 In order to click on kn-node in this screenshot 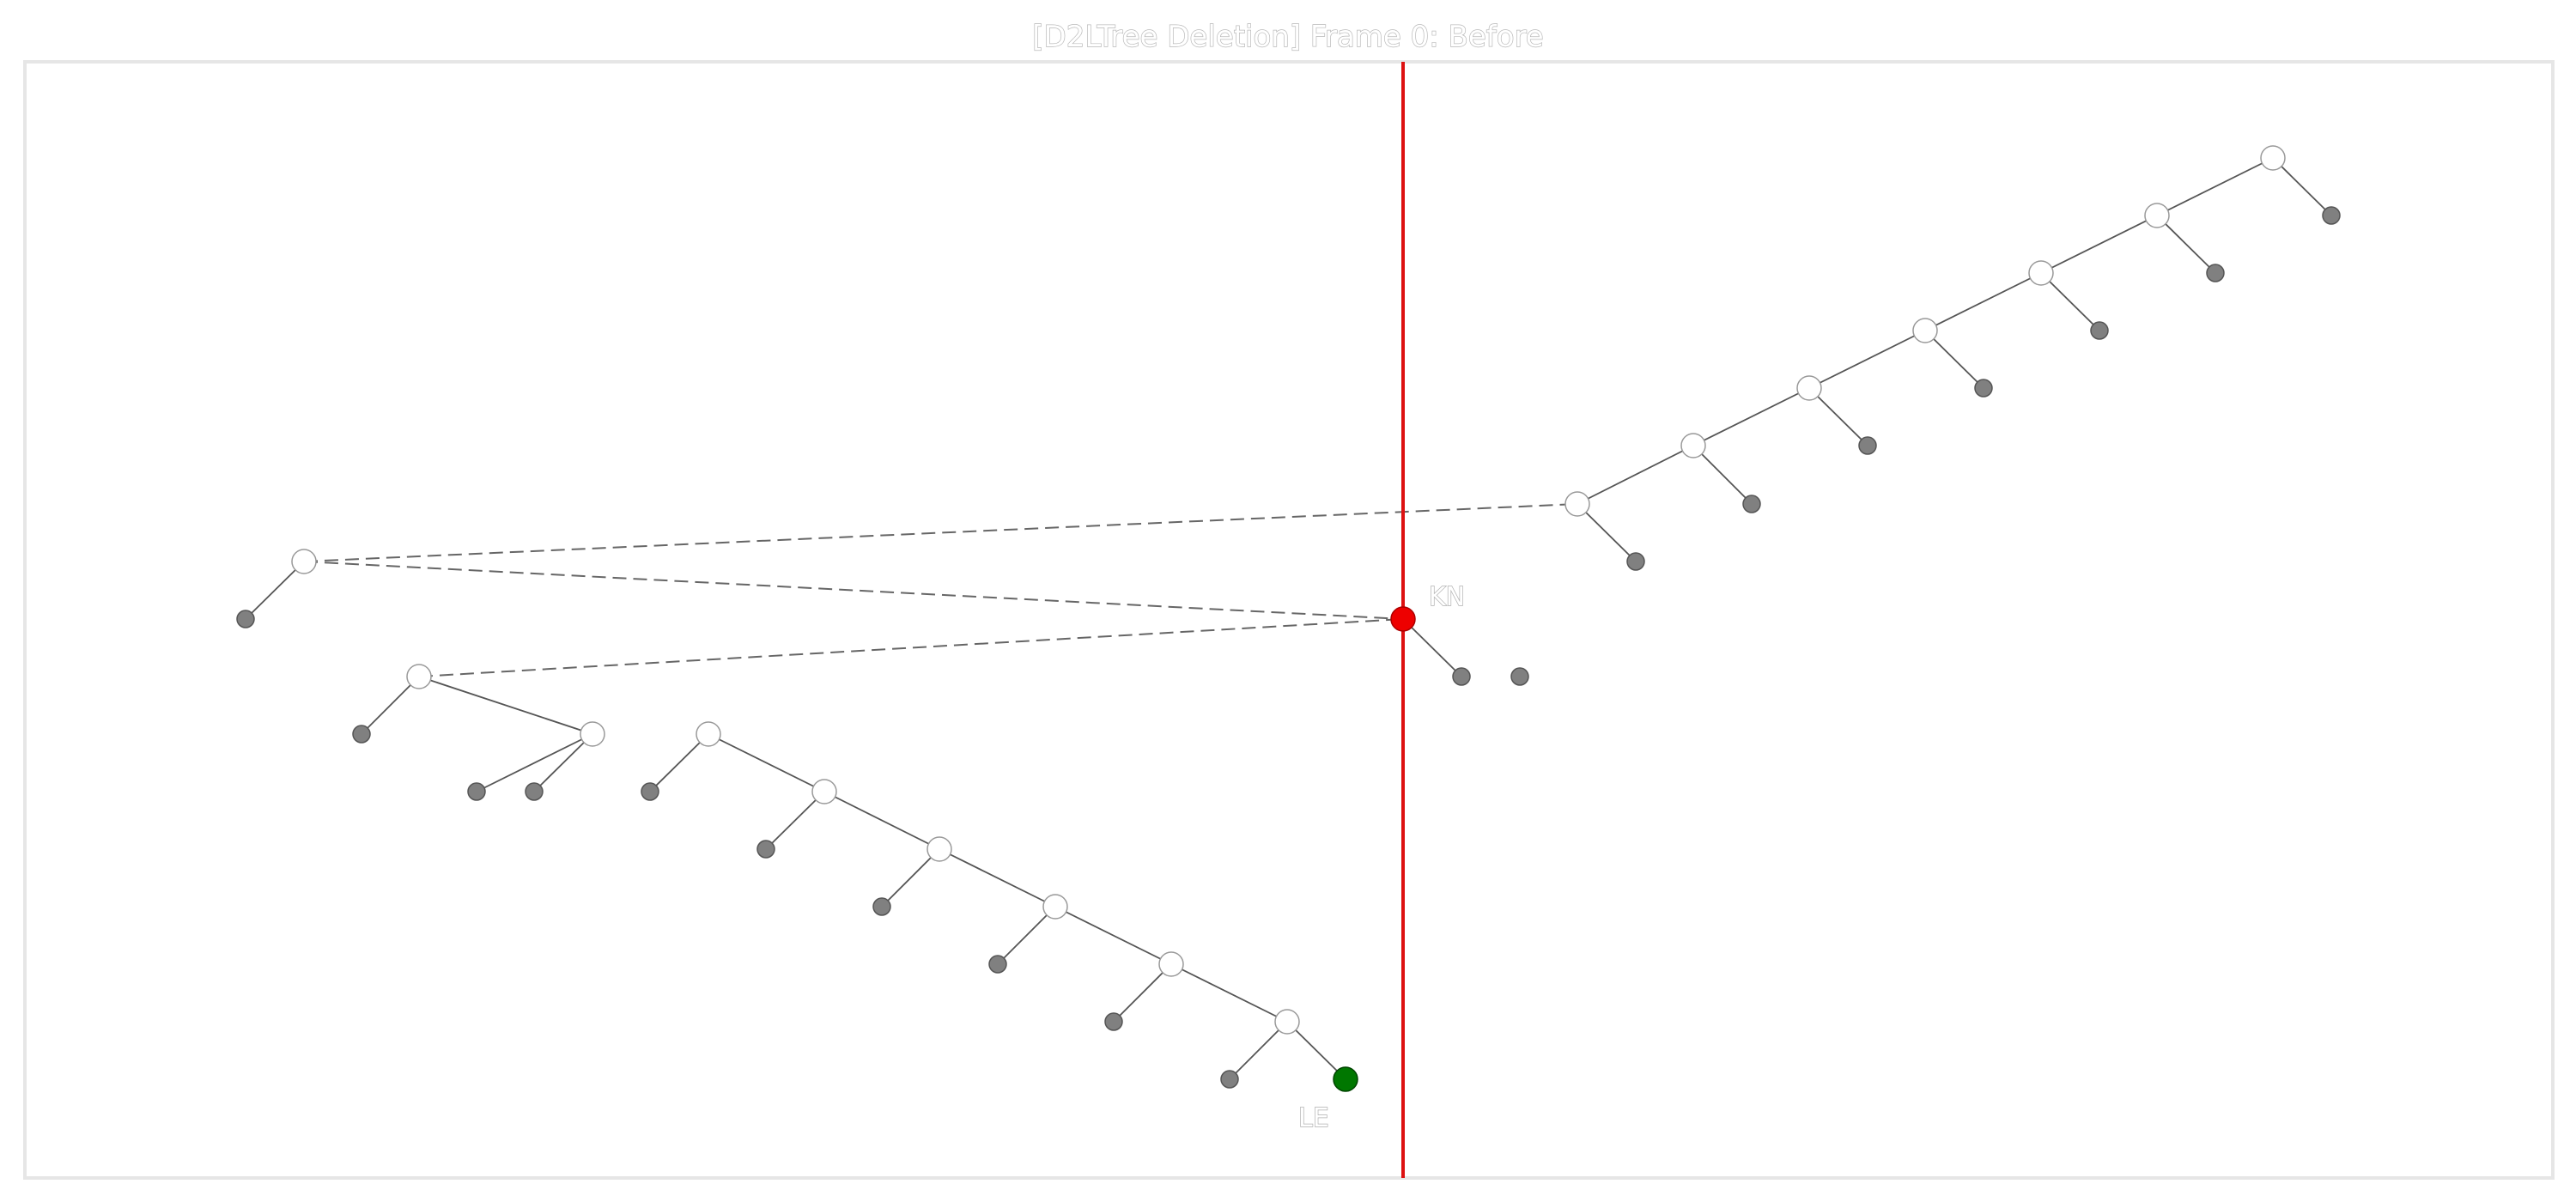, I will do `click(1403, 619)`.